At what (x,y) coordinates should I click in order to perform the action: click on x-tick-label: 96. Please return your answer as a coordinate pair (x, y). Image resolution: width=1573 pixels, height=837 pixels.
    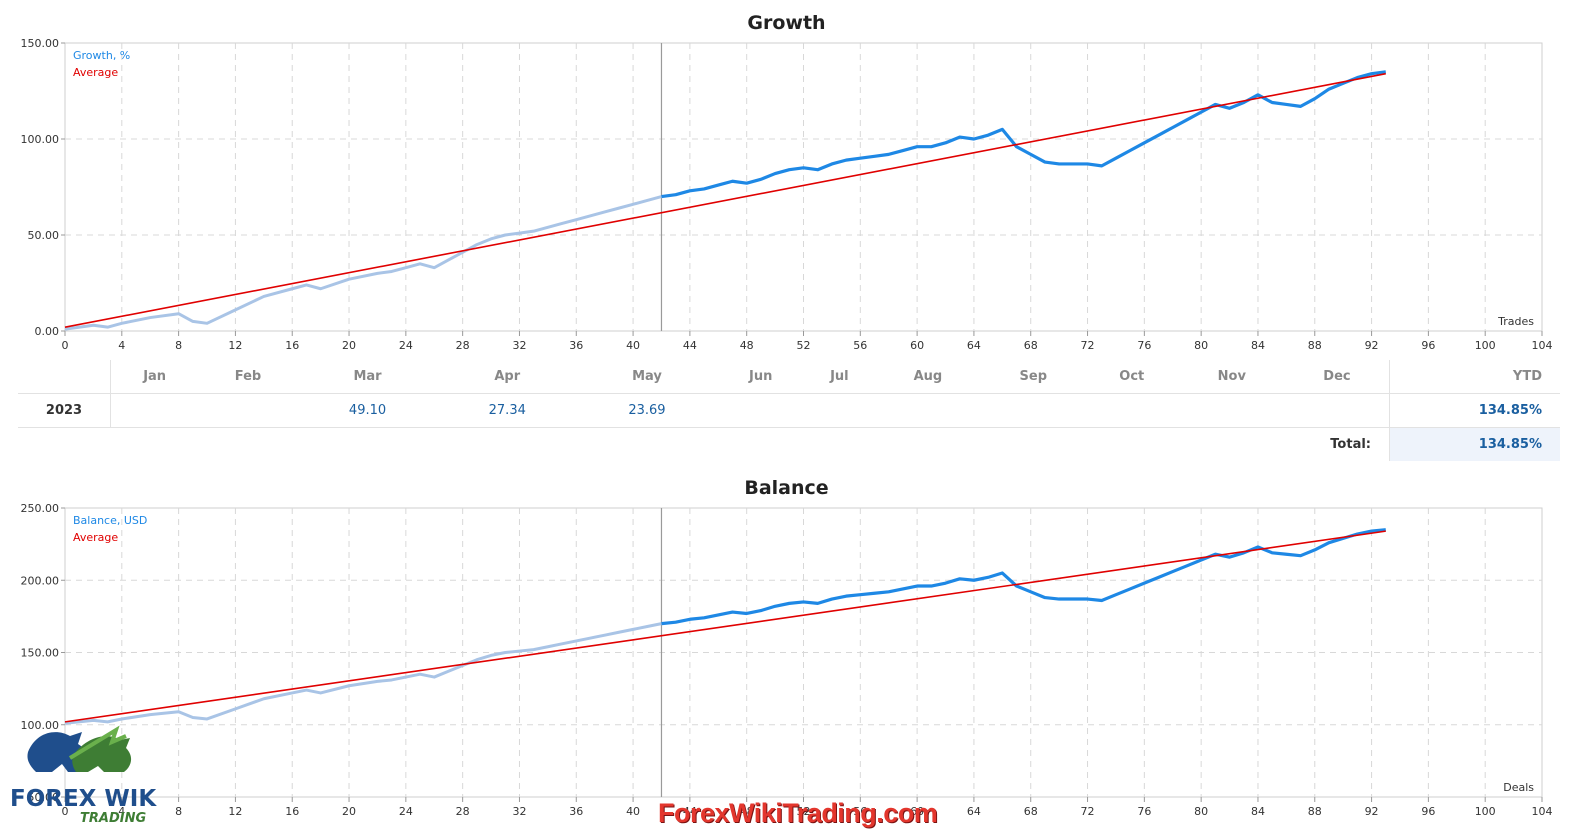
    Looking at the image, I should click on (1428, 811).